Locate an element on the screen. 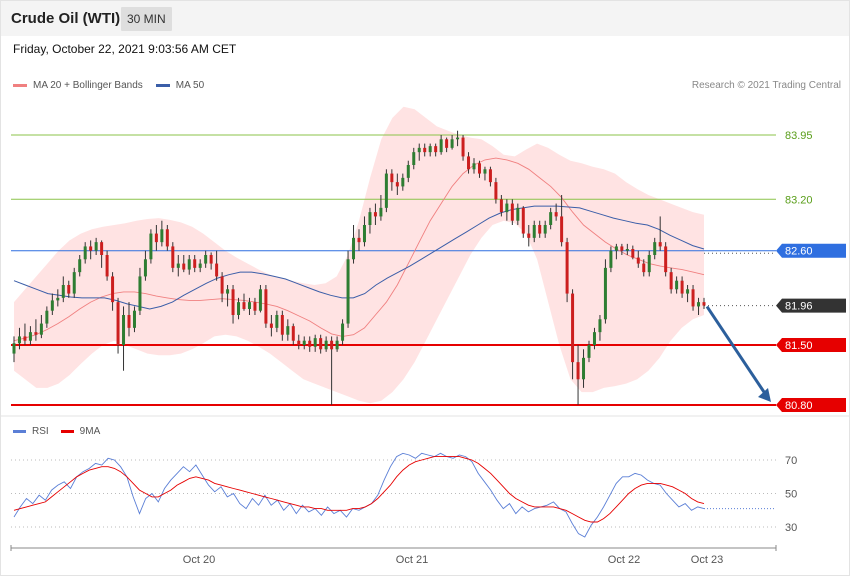 This screenshot has height=576, width=850. level-label-81.50: 81.50 is located at coordinates (799, 346).